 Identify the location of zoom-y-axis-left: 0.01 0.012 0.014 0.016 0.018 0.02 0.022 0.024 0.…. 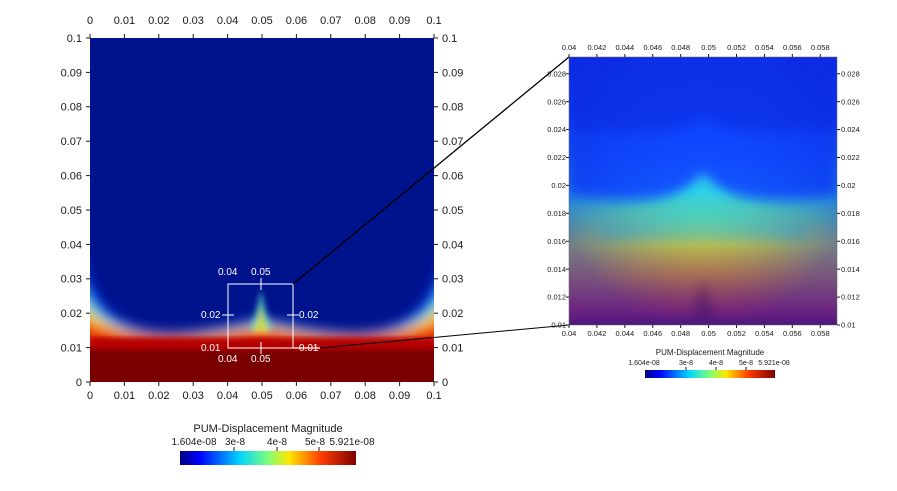
(558, 199).